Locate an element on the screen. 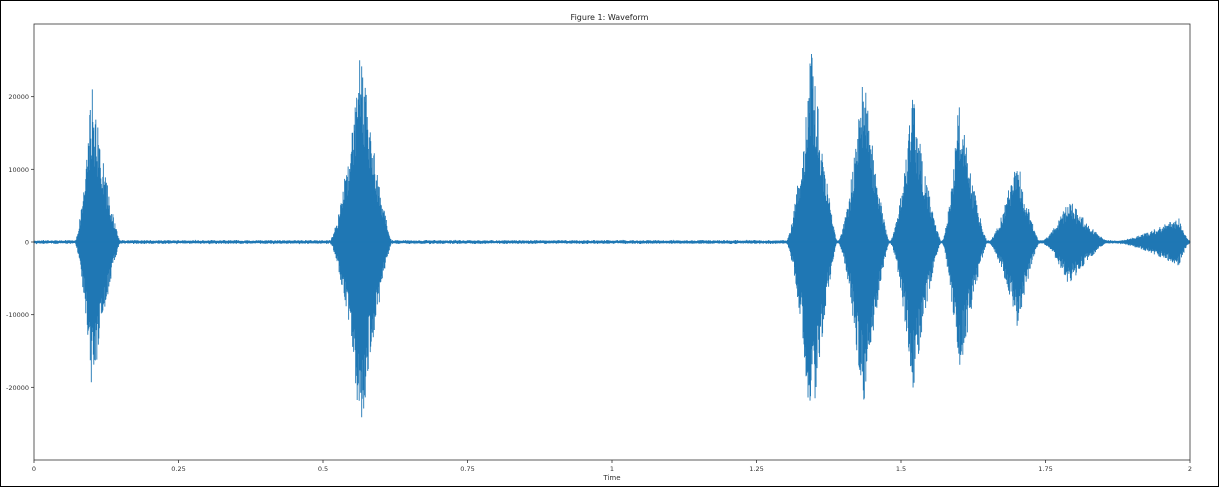  x-tick-label: 2 is located at coordinates (1190, 469).